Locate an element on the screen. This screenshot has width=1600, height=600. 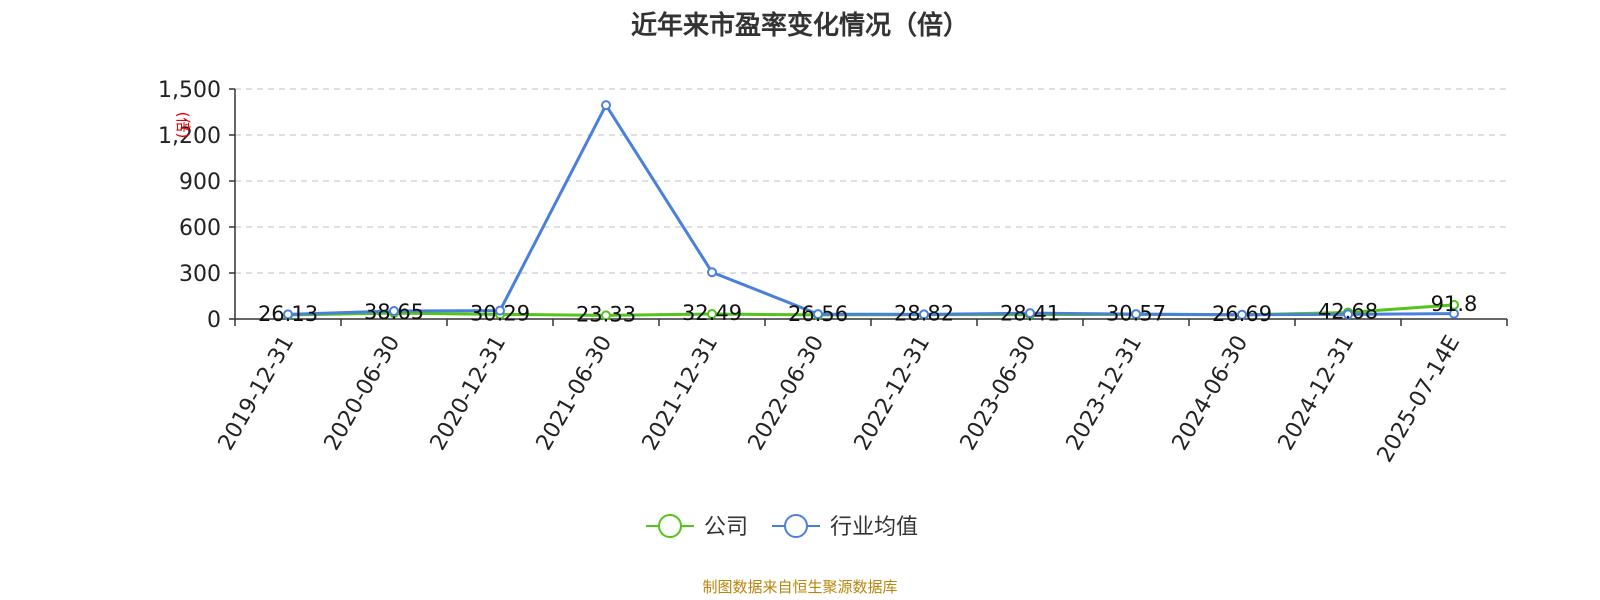
data-label: 28.82 is located at coordinates (924, 314).